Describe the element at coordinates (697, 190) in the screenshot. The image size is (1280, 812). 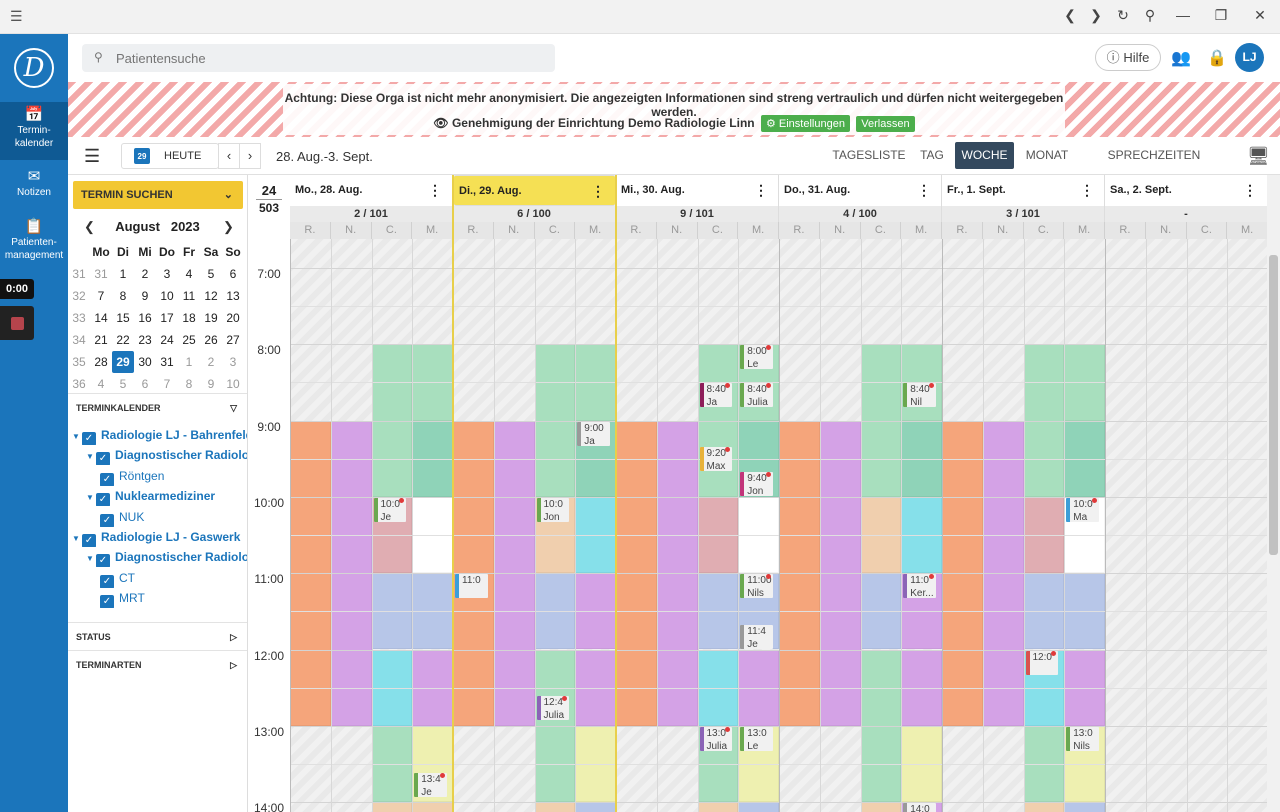
I see `day-header: Mi., 30. Aug. ⋮` at that location.